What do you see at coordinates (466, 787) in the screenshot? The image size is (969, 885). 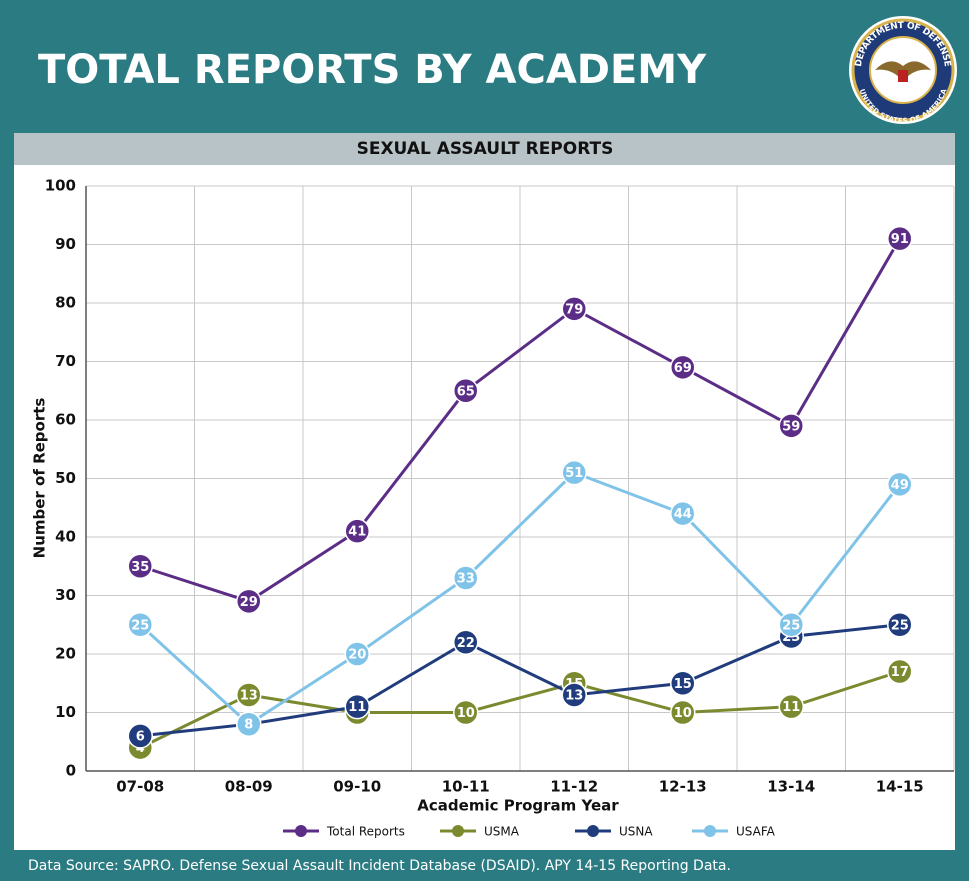 I see `x-tick-label: 10-11` at bounding box center [466, 787].